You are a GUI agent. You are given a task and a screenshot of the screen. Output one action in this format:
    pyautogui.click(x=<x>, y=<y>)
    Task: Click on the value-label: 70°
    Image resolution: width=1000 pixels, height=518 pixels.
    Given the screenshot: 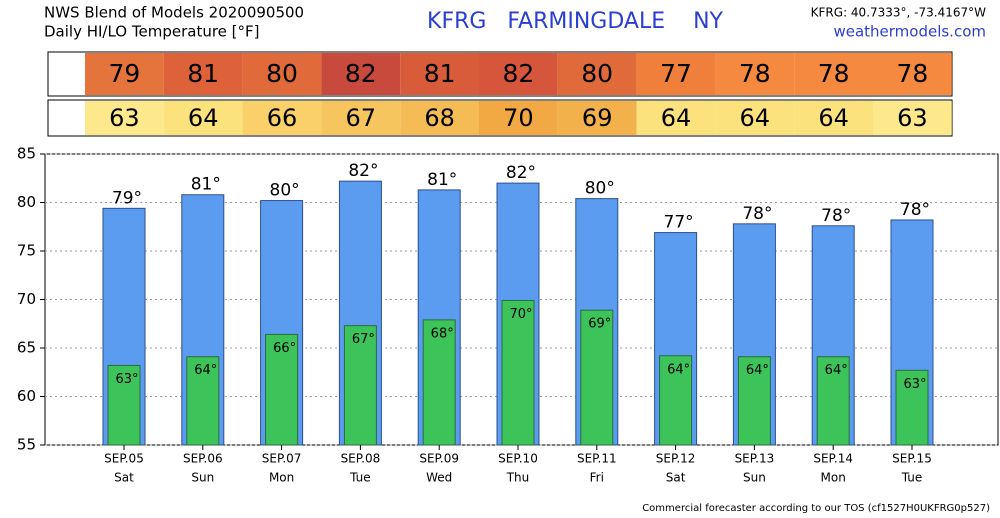 What is the action you would take?
    pyautogui.click(x=520, y=314)
    